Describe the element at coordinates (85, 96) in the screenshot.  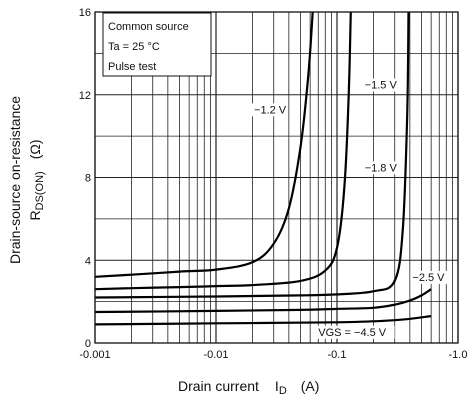
I see `y-tick-label: 12` at that location.